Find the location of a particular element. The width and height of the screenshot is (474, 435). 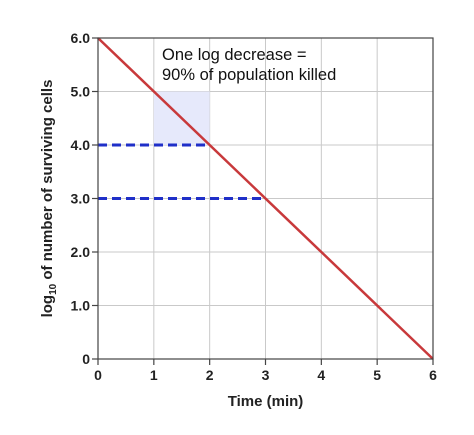

y-tick-label: 6.0 is located at coordinates (81, 38).